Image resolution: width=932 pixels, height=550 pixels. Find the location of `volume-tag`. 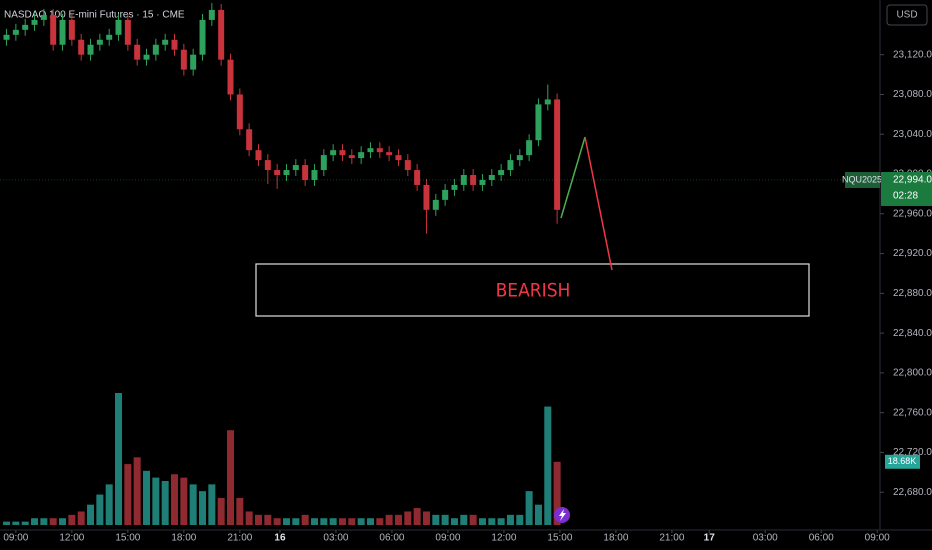

volume-tag is located at coordinates (902, 461).